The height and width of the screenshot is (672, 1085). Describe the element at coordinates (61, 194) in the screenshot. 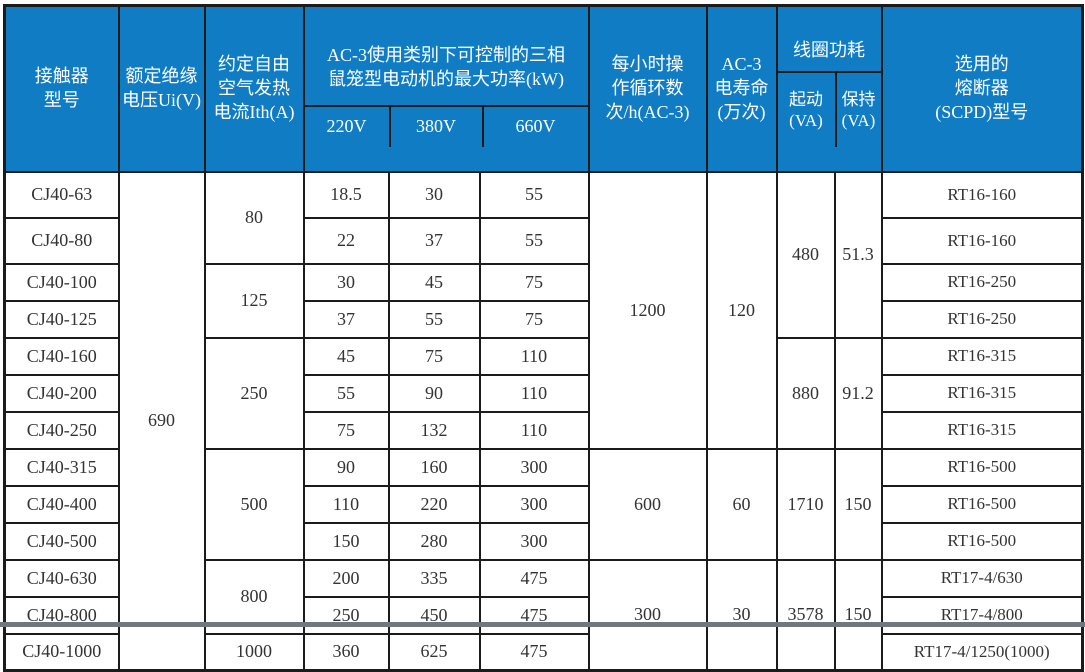

I see `model-cell: CJ40-63` at that location.